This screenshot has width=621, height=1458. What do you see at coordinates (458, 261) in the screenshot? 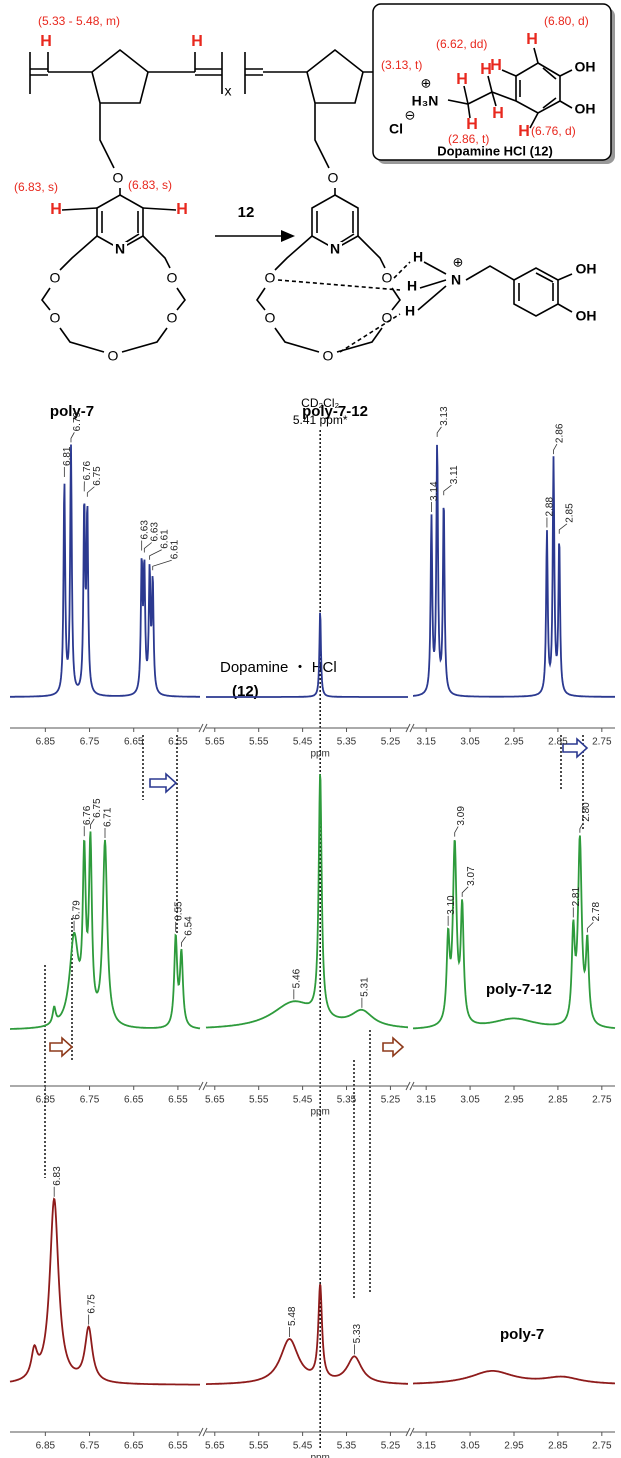
I see `charge: ⊕` at bounding box center [458, 261].